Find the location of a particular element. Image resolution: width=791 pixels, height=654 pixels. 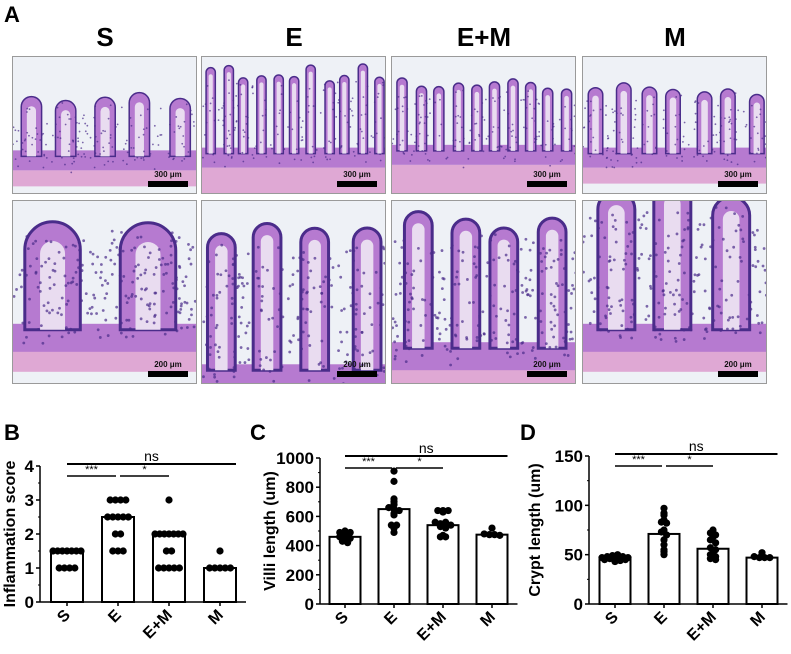

y-axis-label: Crypt length (um) is located at coordinates (535, 529).